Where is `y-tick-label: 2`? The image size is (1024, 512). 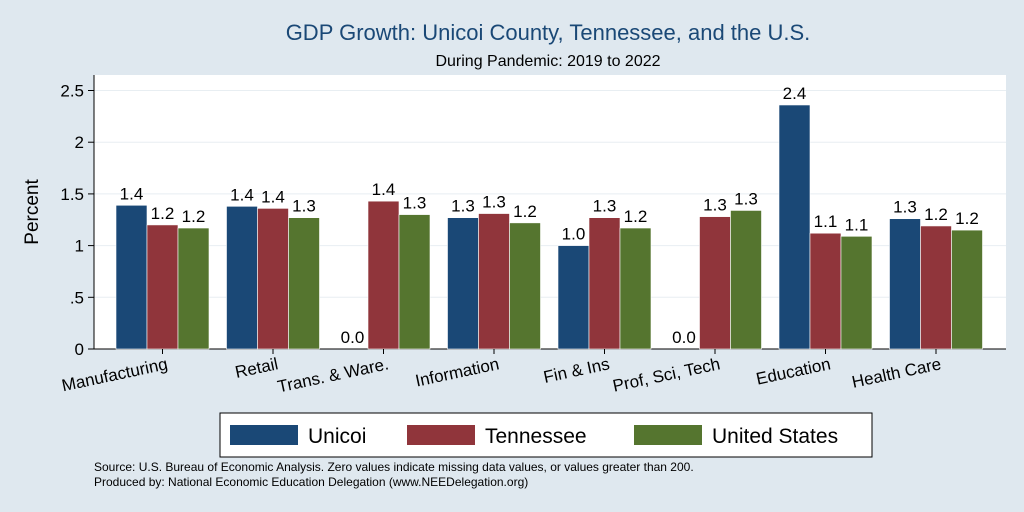 y-tick-label: 2 is located at coordinates (79, 142).